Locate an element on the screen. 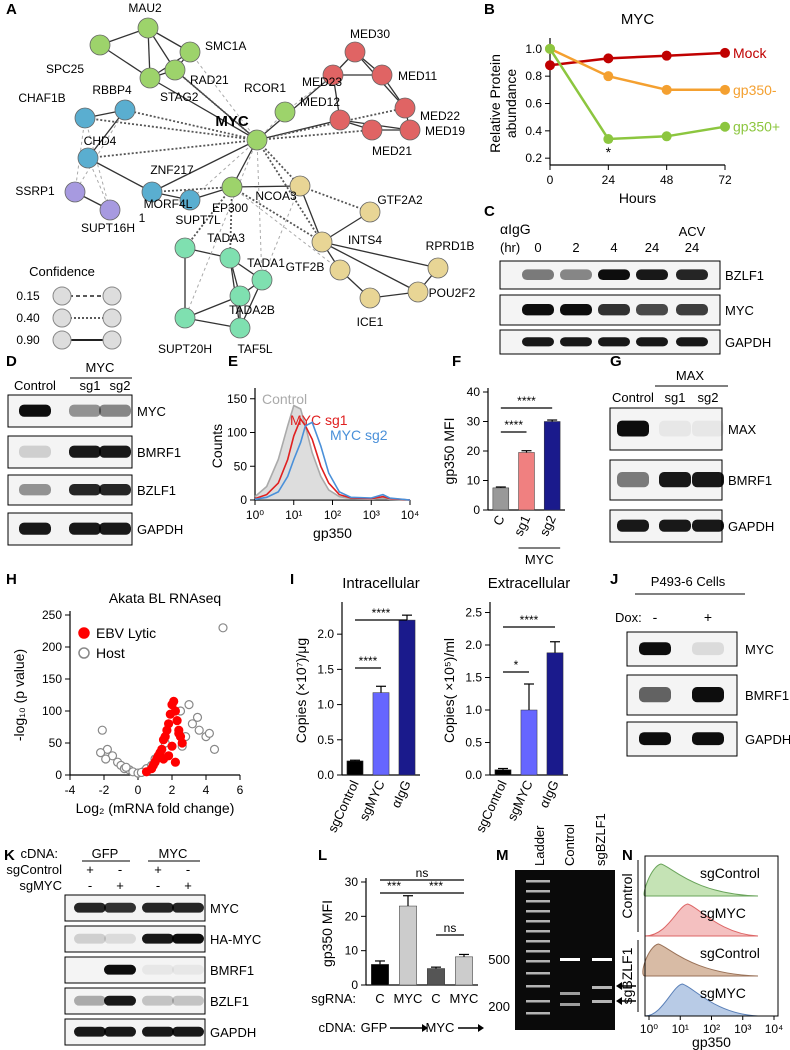 The height and width of the screenshot is (1050, 790). x-tick-label: 24 is located at coordinates (609, 180).